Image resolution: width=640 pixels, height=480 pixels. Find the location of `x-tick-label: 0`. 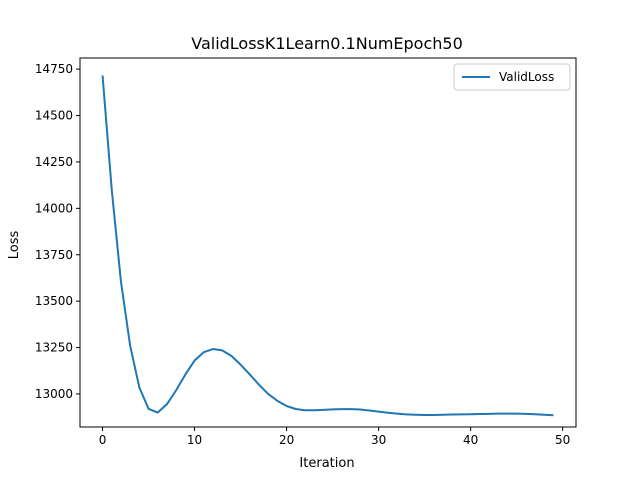

x-tick-label: 0 is located at coordinates (103, 440).